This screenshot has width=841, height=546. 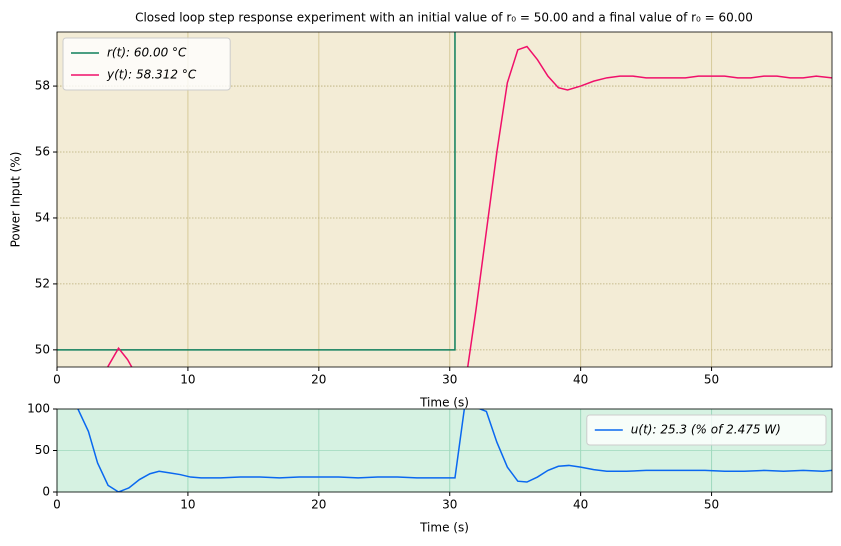 I want to click on legend: r(t): 60.00 °C y(t): 58.312 °C, so click(x=146, y=64).